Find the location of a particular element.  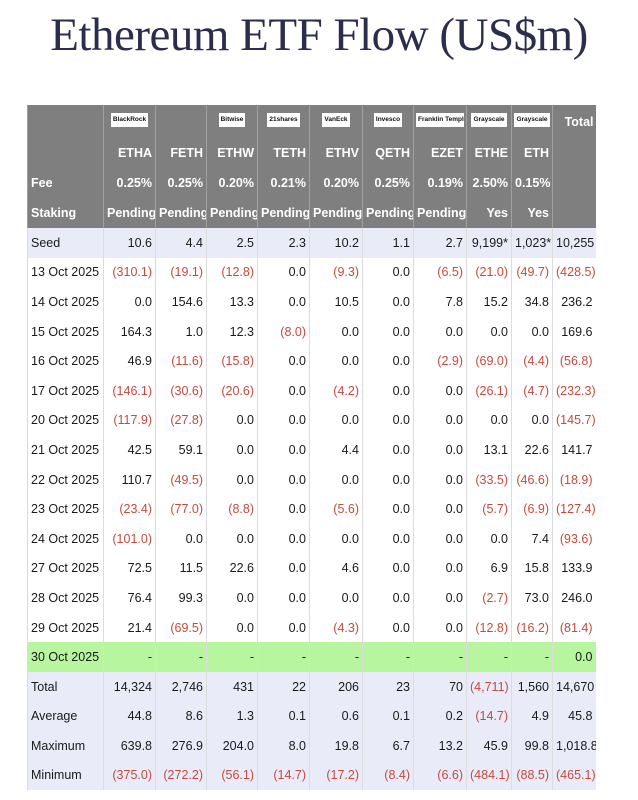

flow-value: (49.5) is located at coordinates (181, 479).